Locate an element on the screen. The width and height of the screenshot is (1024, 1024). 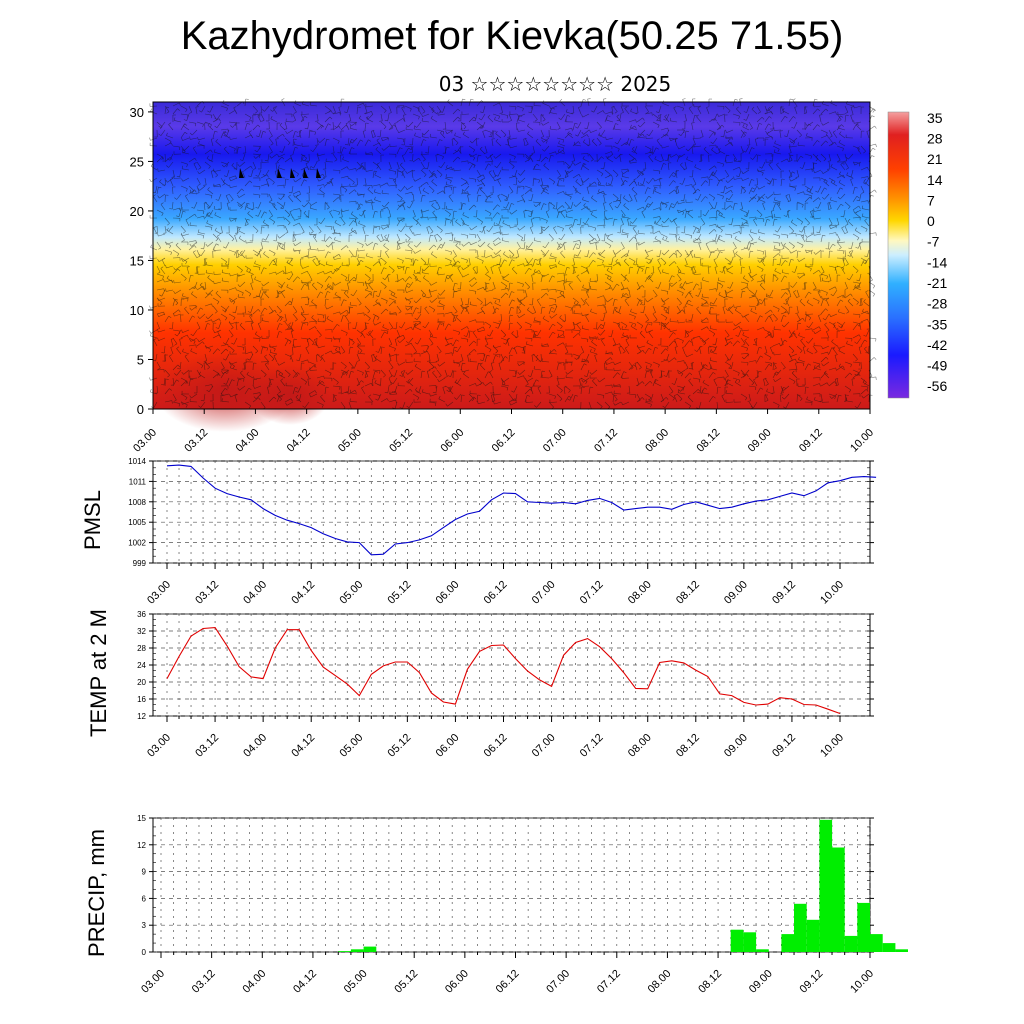
precip-xlabel-07.00: 07.00 is located at coordinates (558, 982).